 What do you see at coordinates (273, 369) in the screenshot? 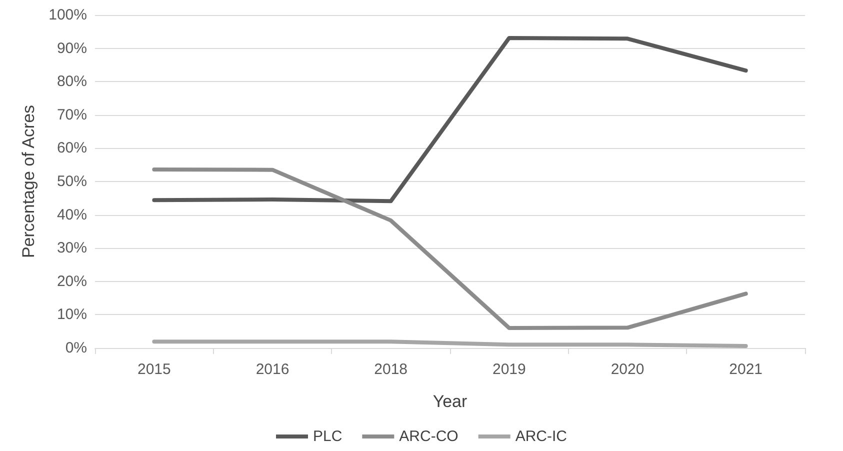
I see `x-tick-label: 2016` at bounding box center [273, 369].